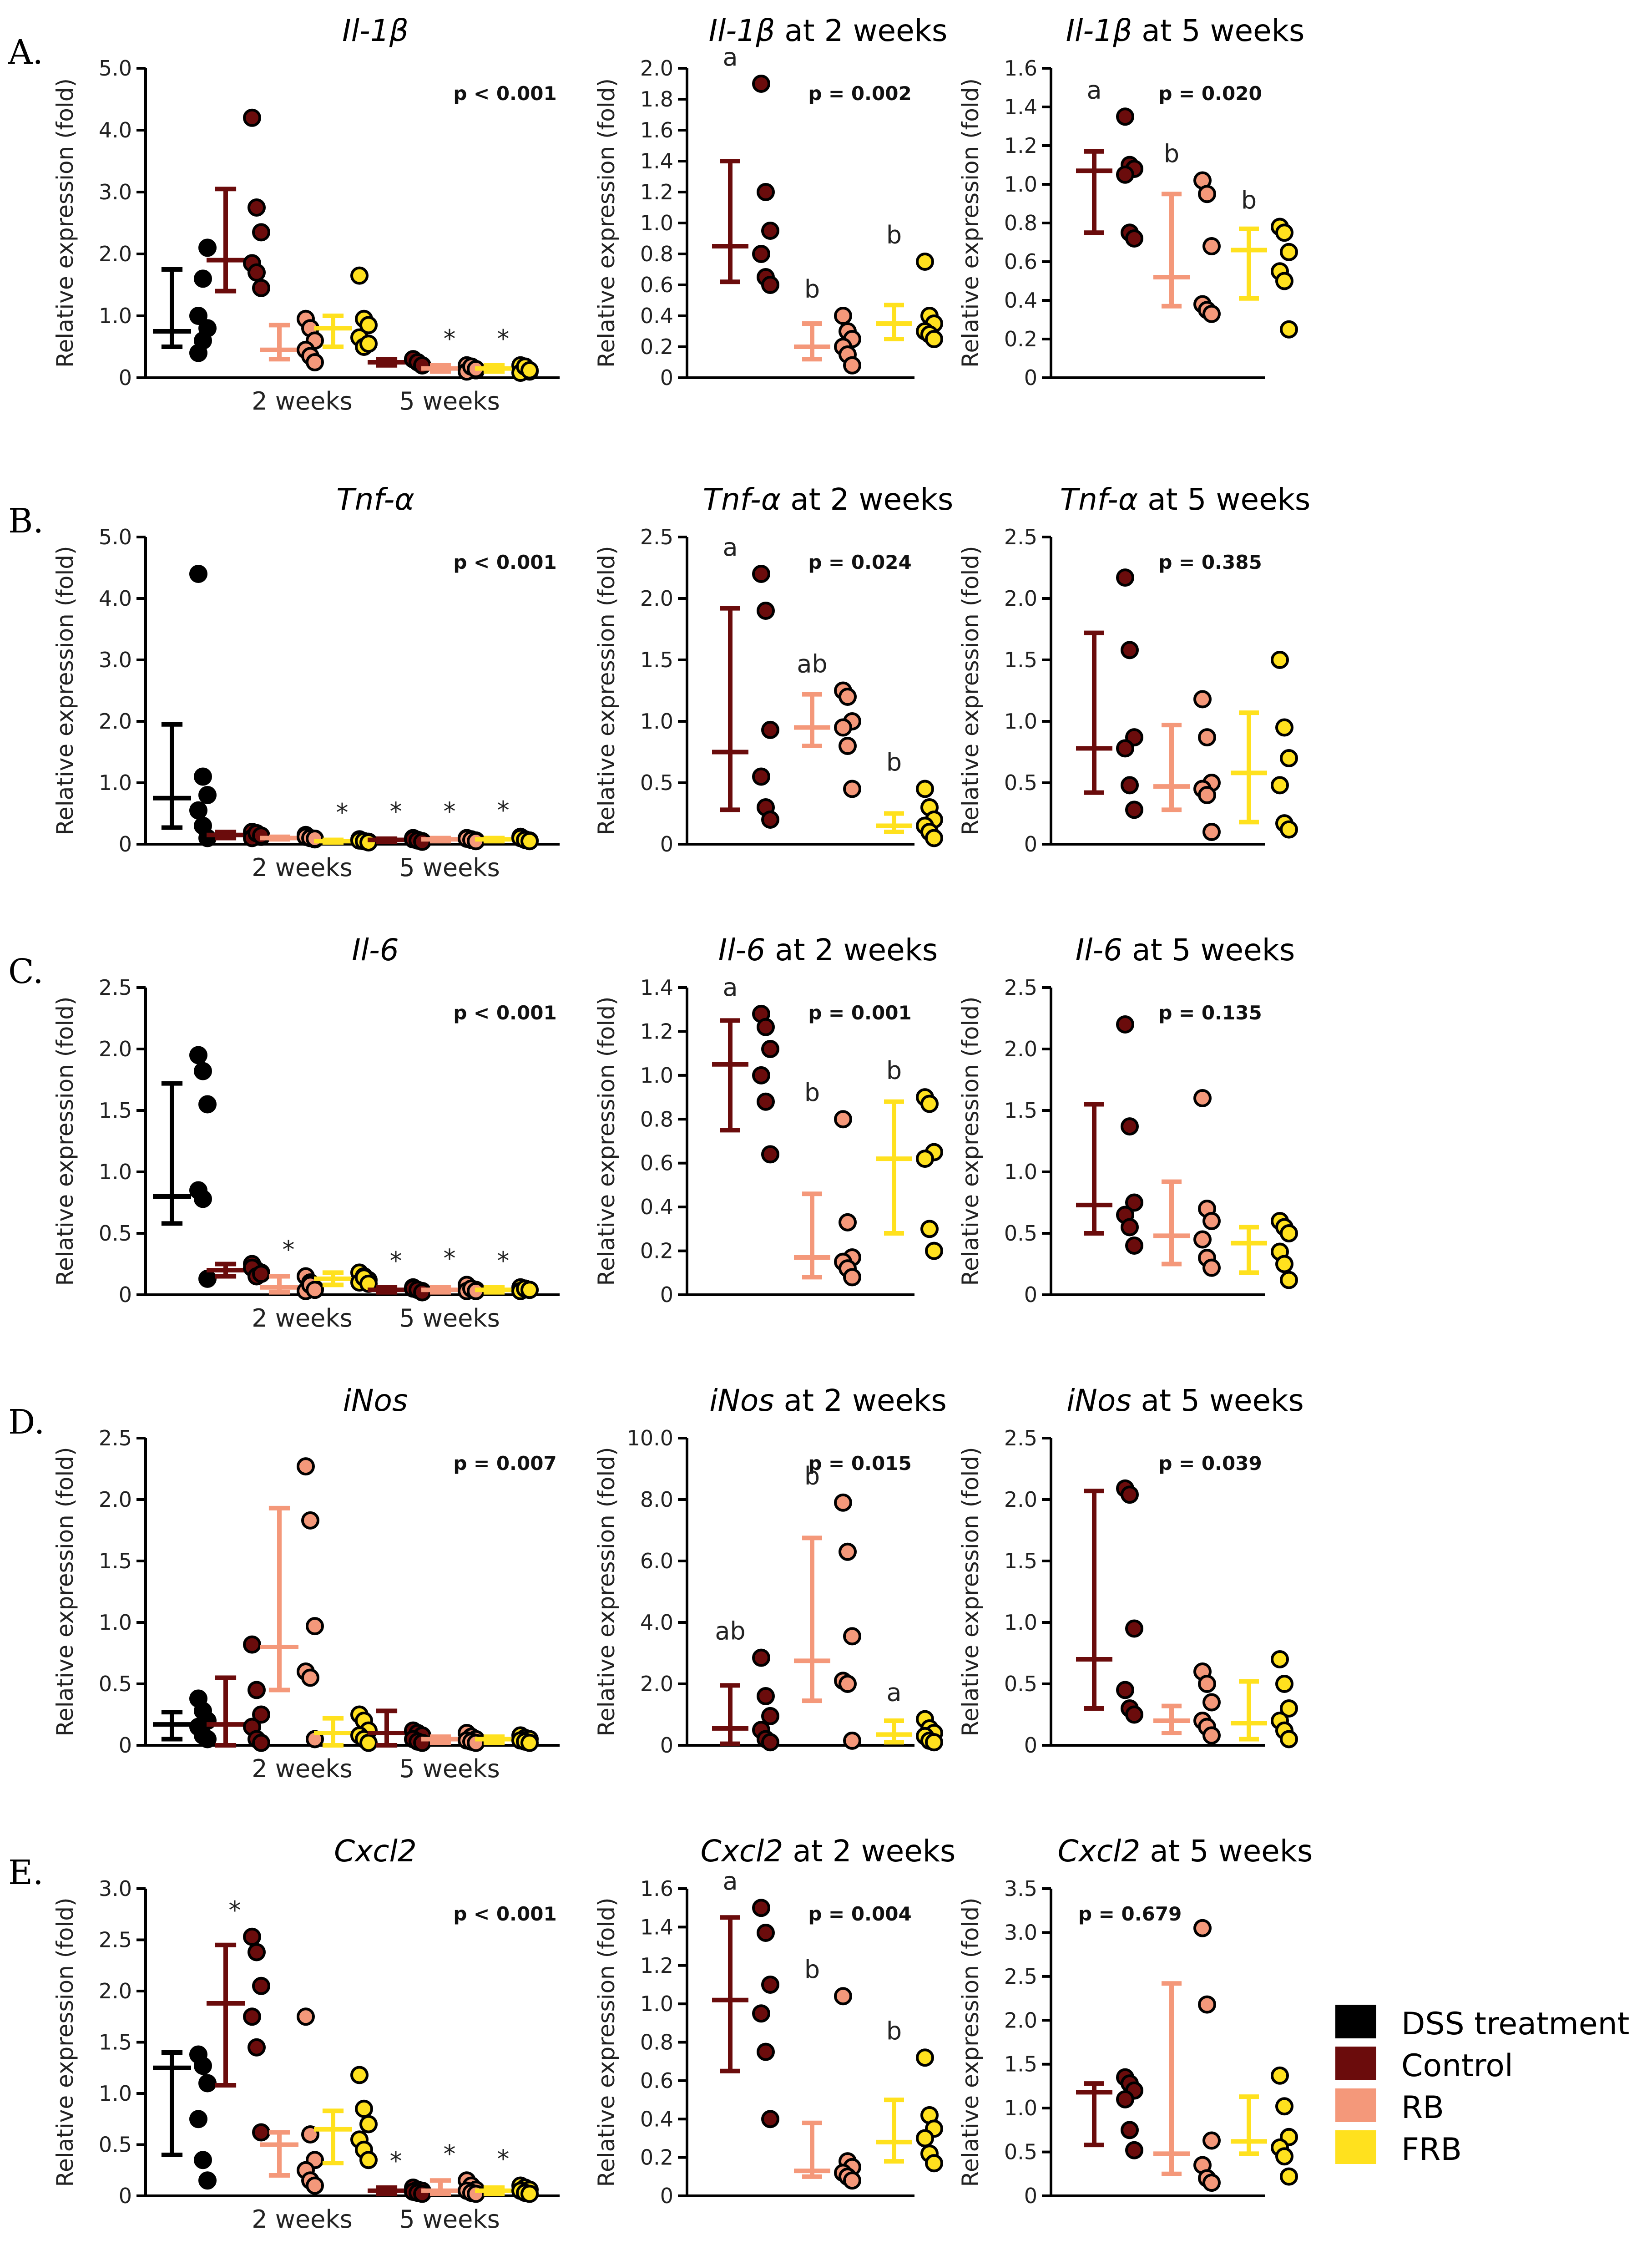  I want to click on panel-title: Cxcl2 at 2 weeks, so click(829, 1852).